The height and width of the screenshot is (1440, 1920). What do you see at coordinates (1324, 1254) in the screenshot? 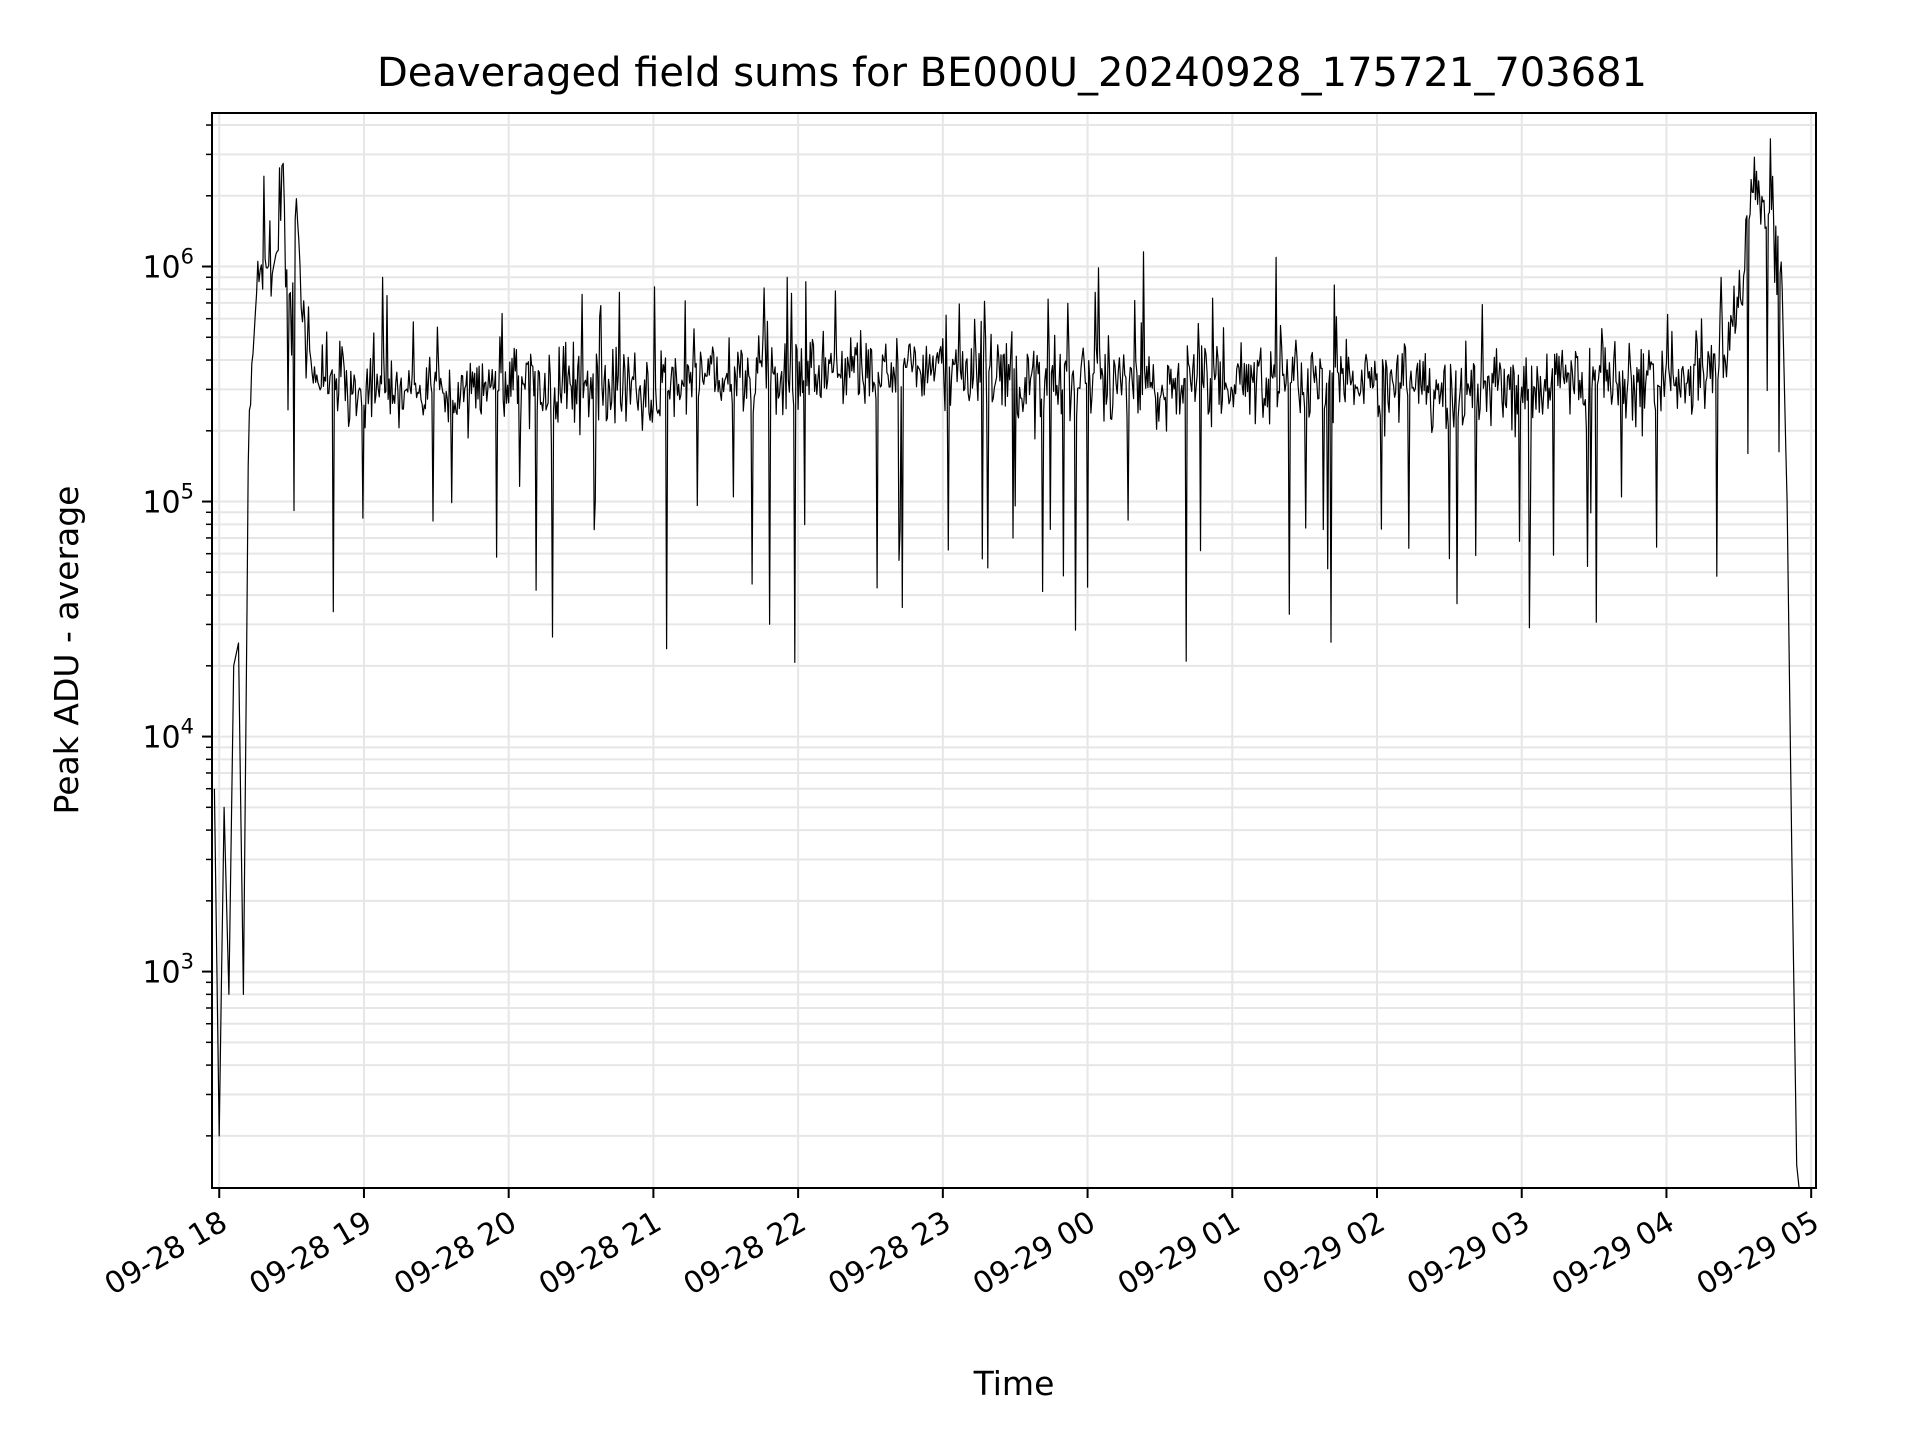
I see `x-tick-label: 09-29 02` at bounding box center [1324, 1254].